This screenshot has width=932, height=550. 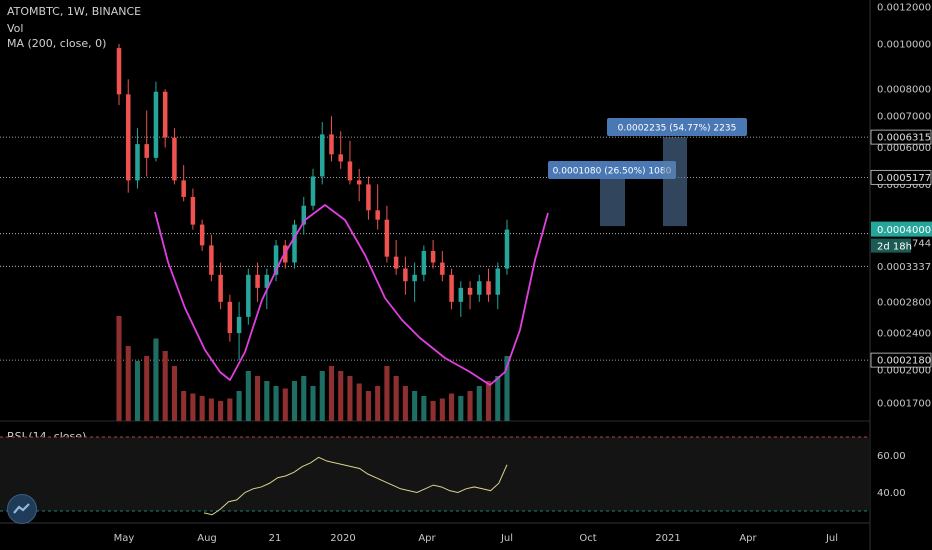 I want to click on y-tick-label: 0.0005000, so click(x=904, y=185).